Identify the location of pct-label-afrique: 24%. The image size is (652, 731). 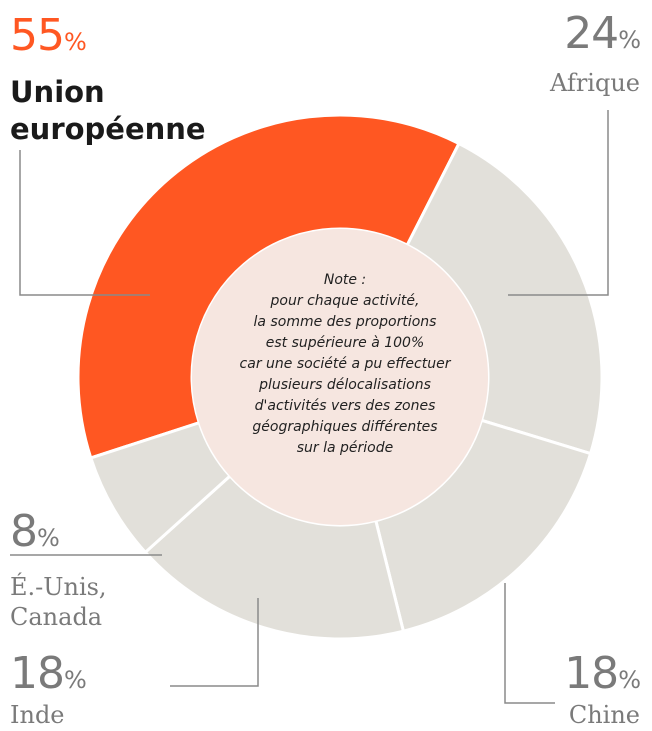
(602, 37).